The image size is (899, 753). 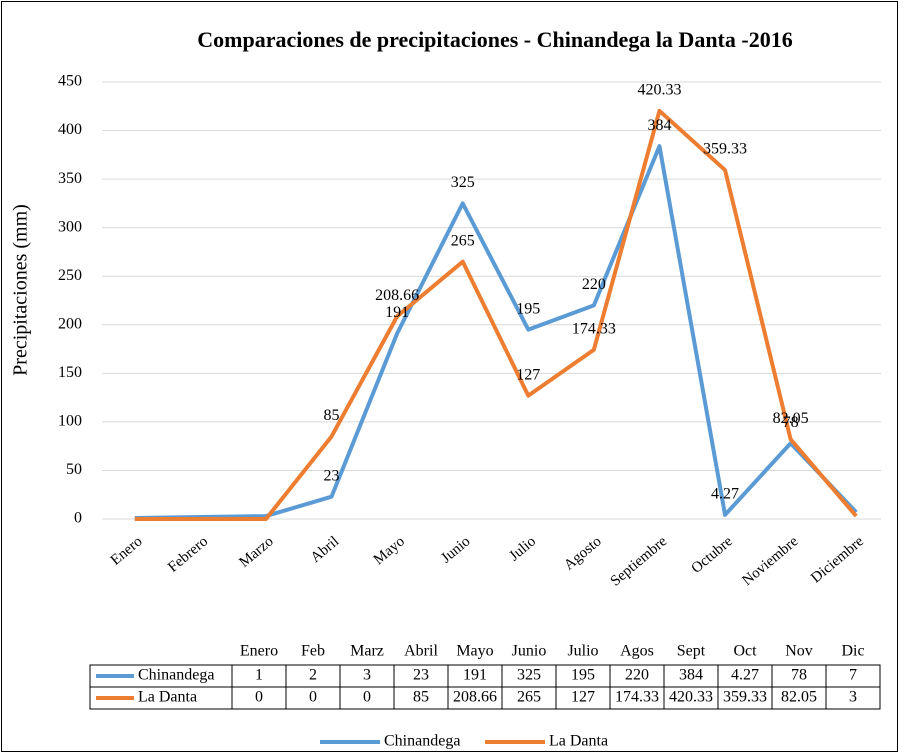 I want to click on table-cell: 220, so click(x=637, y=675).